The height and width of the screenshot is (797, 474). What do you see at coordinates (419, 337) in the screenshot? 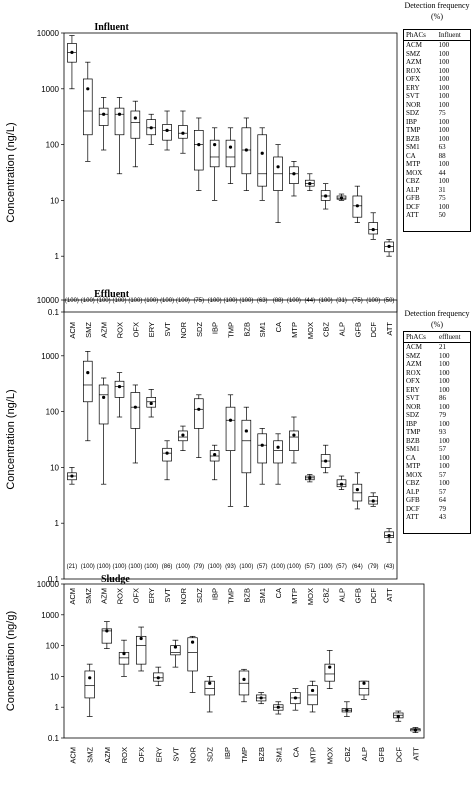
I see `table-header-phacs: PhACs` at bounding box center [419, 337].